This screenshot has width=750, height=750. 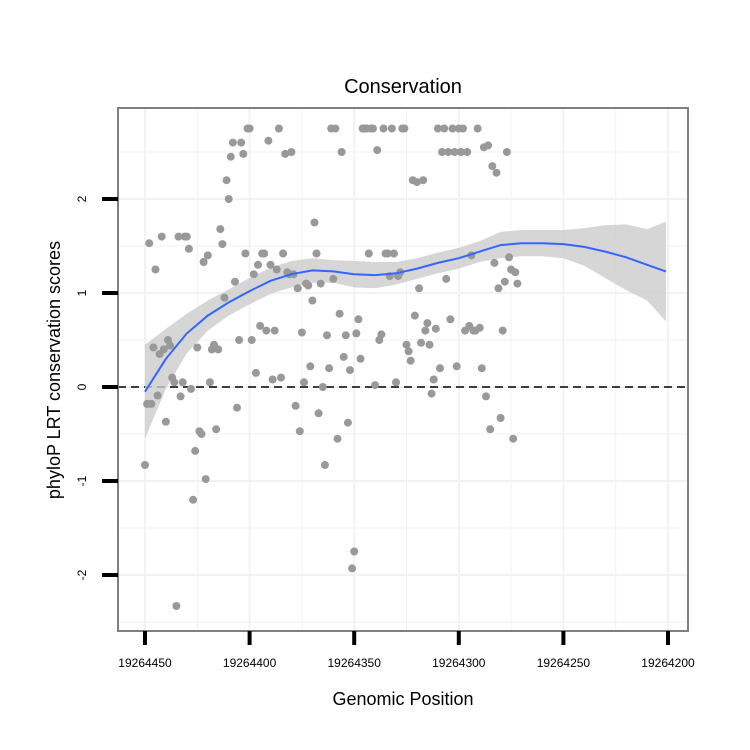 I want to click on y-axis-title: phyloP LRT conservation scores, so click(x=54, y=370).